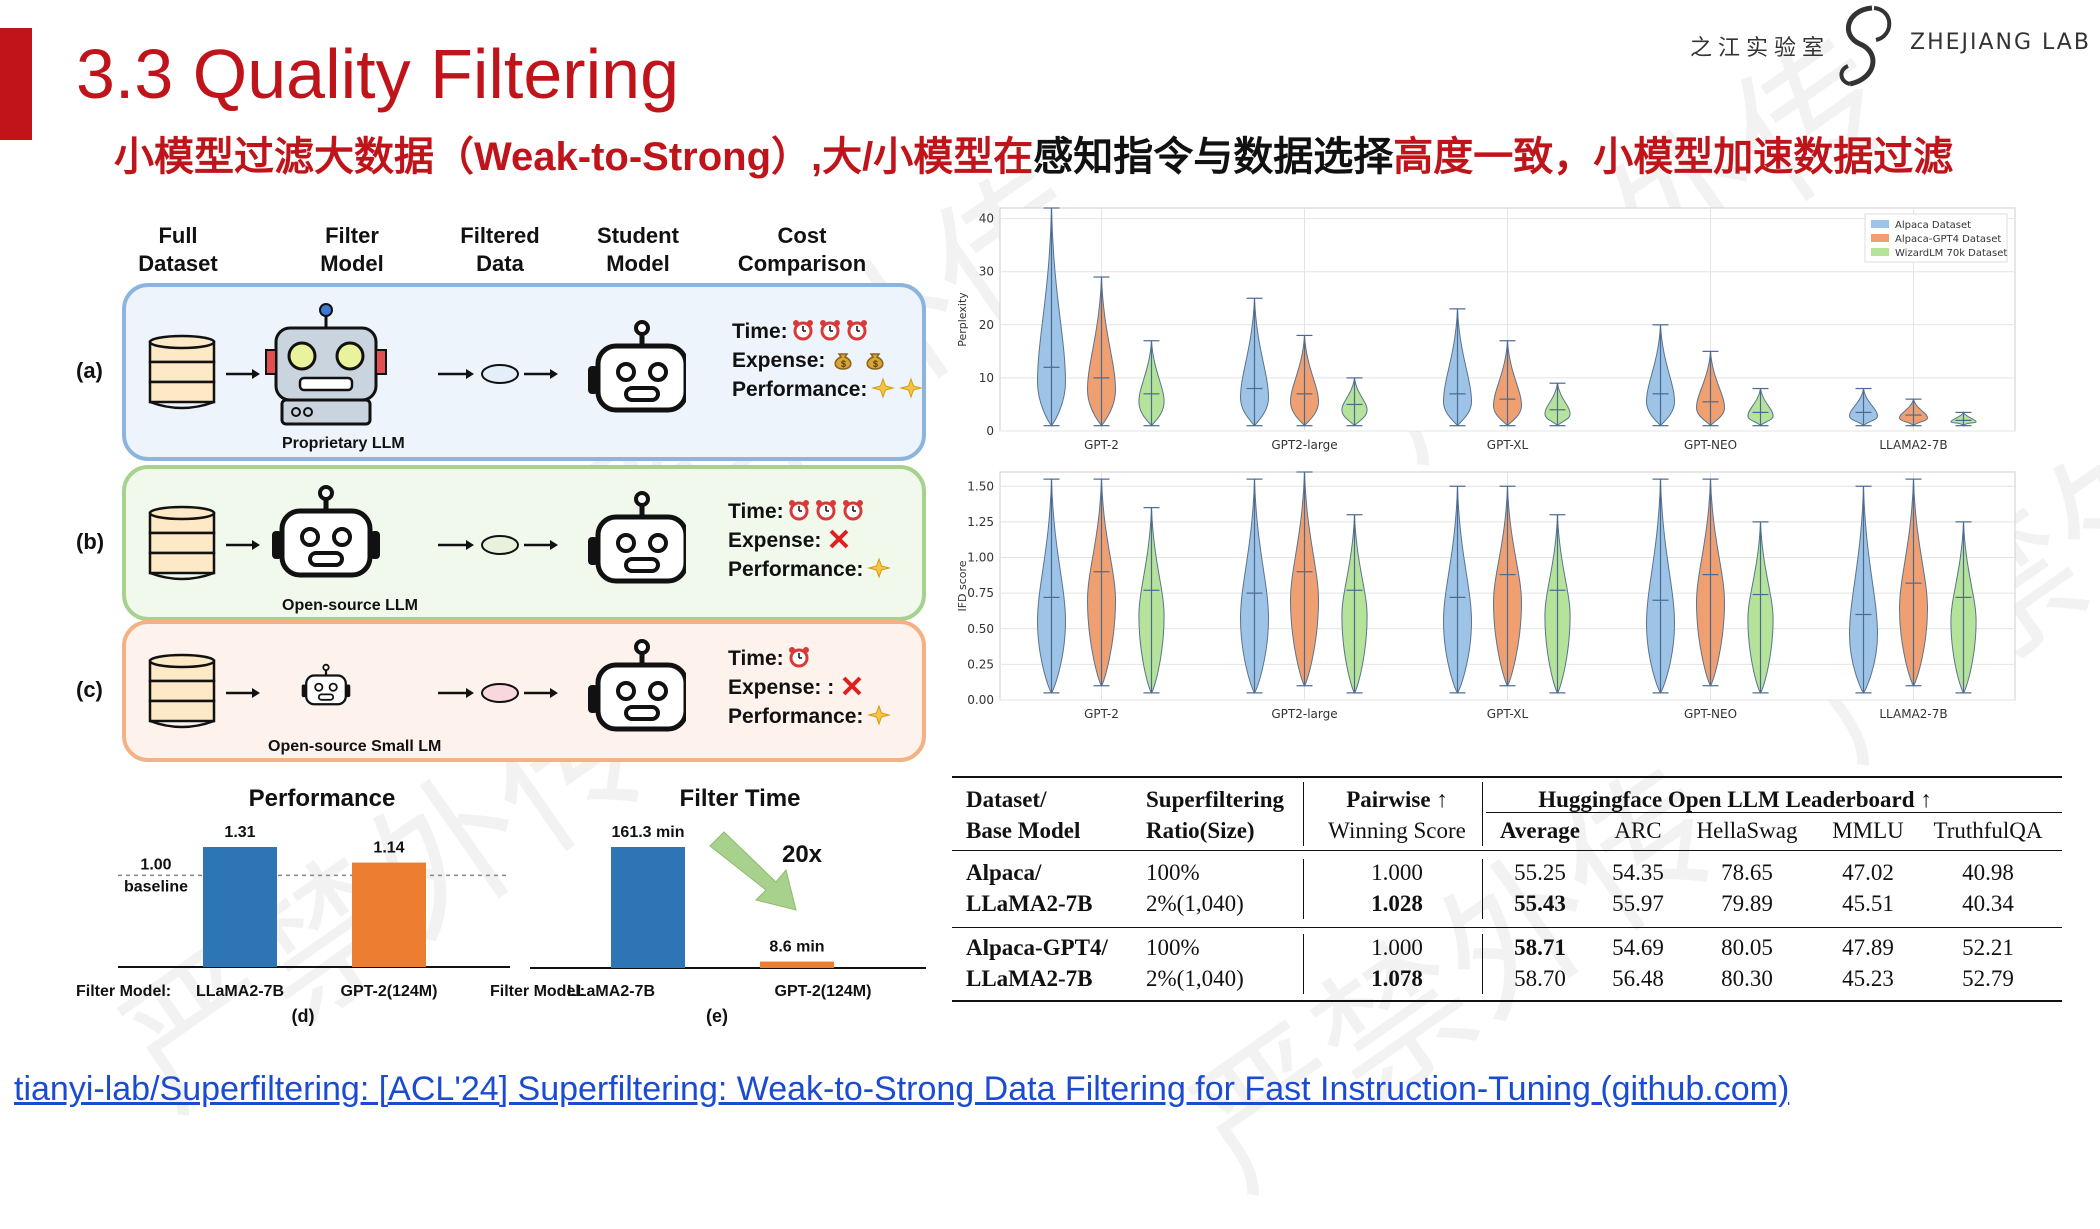 The height and width of the screenshot is (1229, 2100). Describe the element at coordinates (182, 405) in the screenshot. I see `database-bottom` at that location.